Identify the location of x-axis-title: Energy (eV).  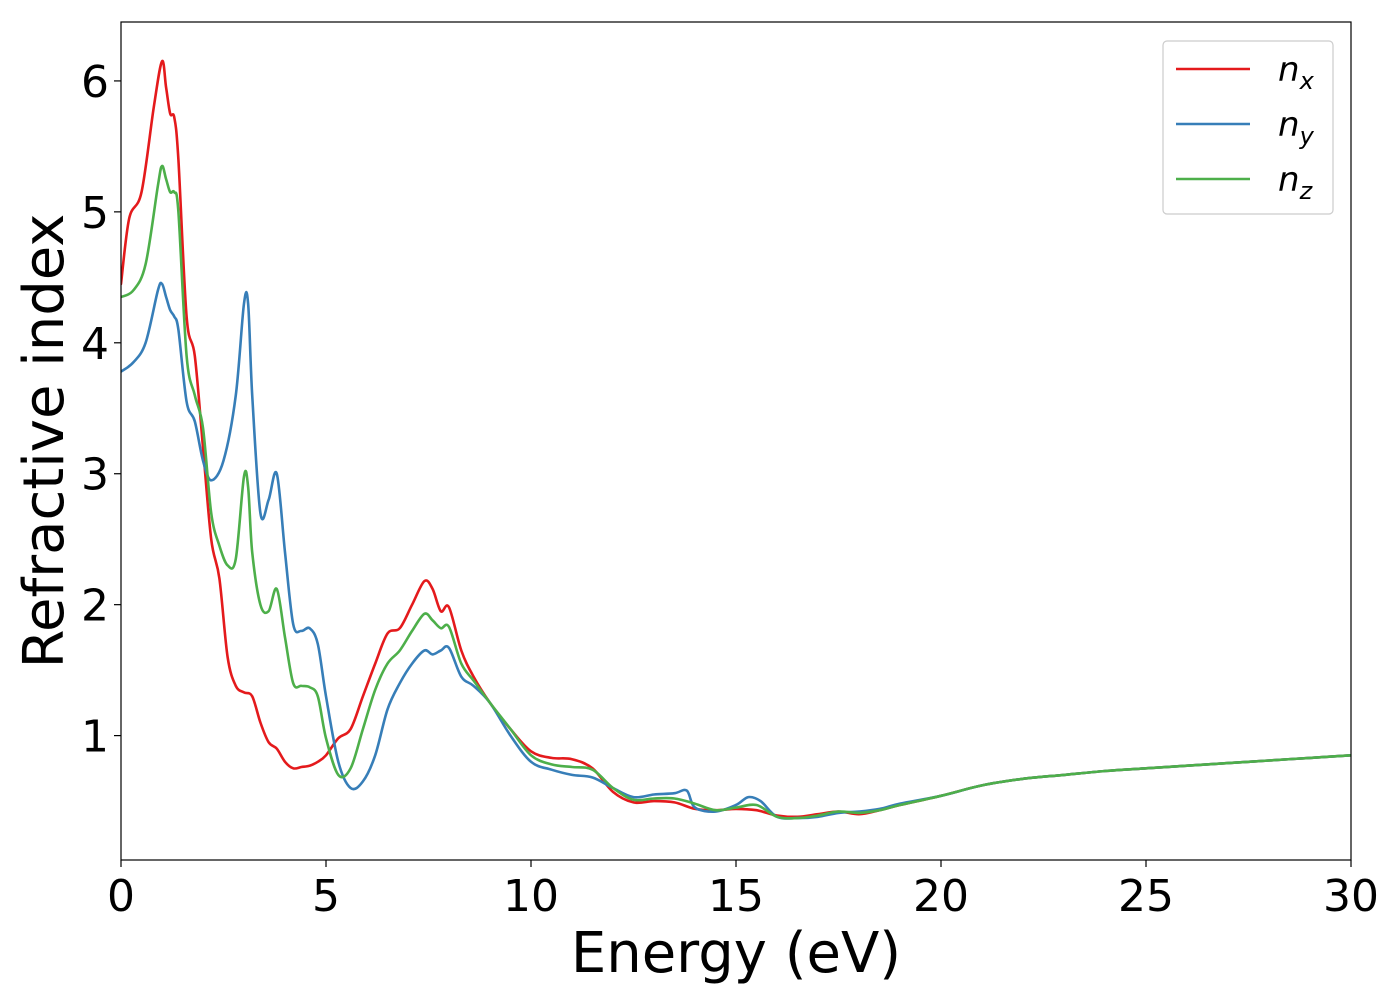
(736, 953).